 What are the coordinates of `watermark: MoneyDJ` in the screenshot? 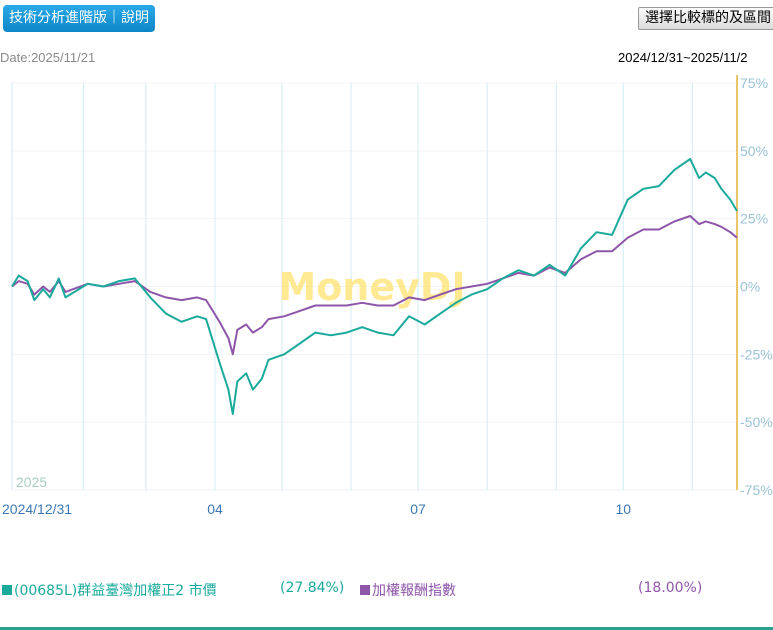 It's located at (371, 287).